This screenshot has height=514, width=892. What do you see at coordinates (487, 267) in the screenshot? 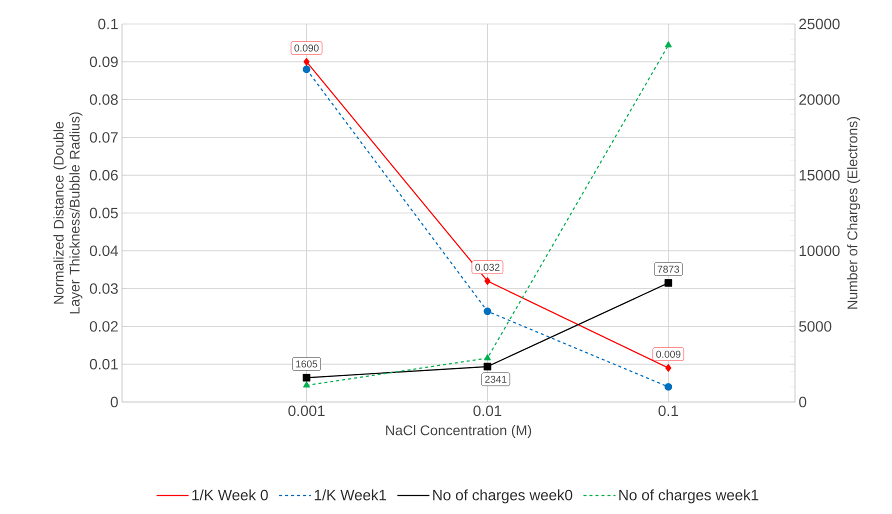
I see `data-label: 0.032` at bounding box center [487, 267].